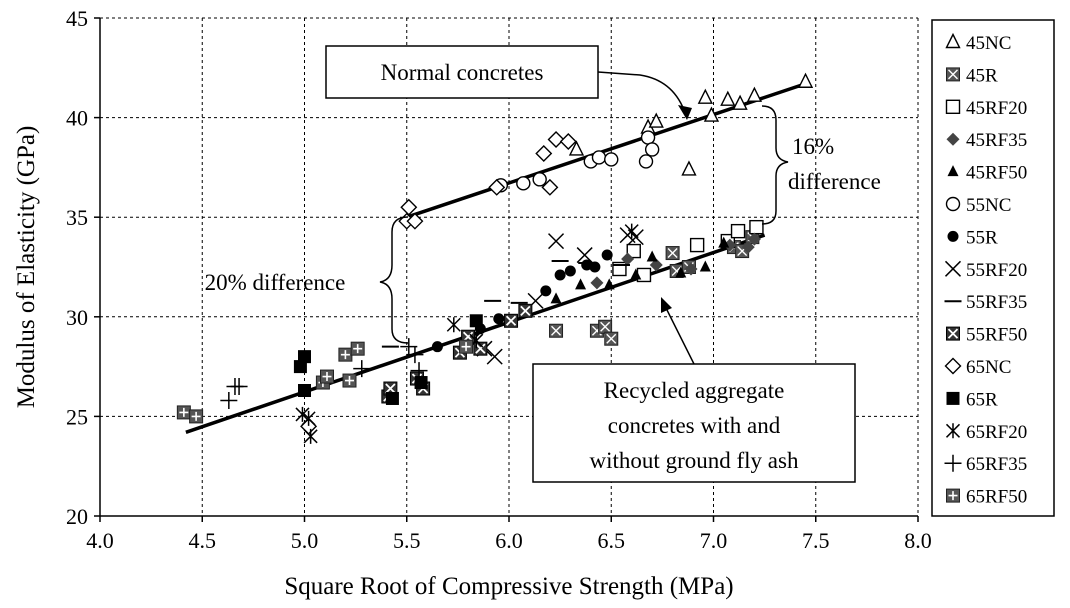 This screenshot has width=1070, height=608. What do you see at coordinates (953, 236) in the screenshot?
I see `legend-marker-55R` at bounding box center [953, 236].